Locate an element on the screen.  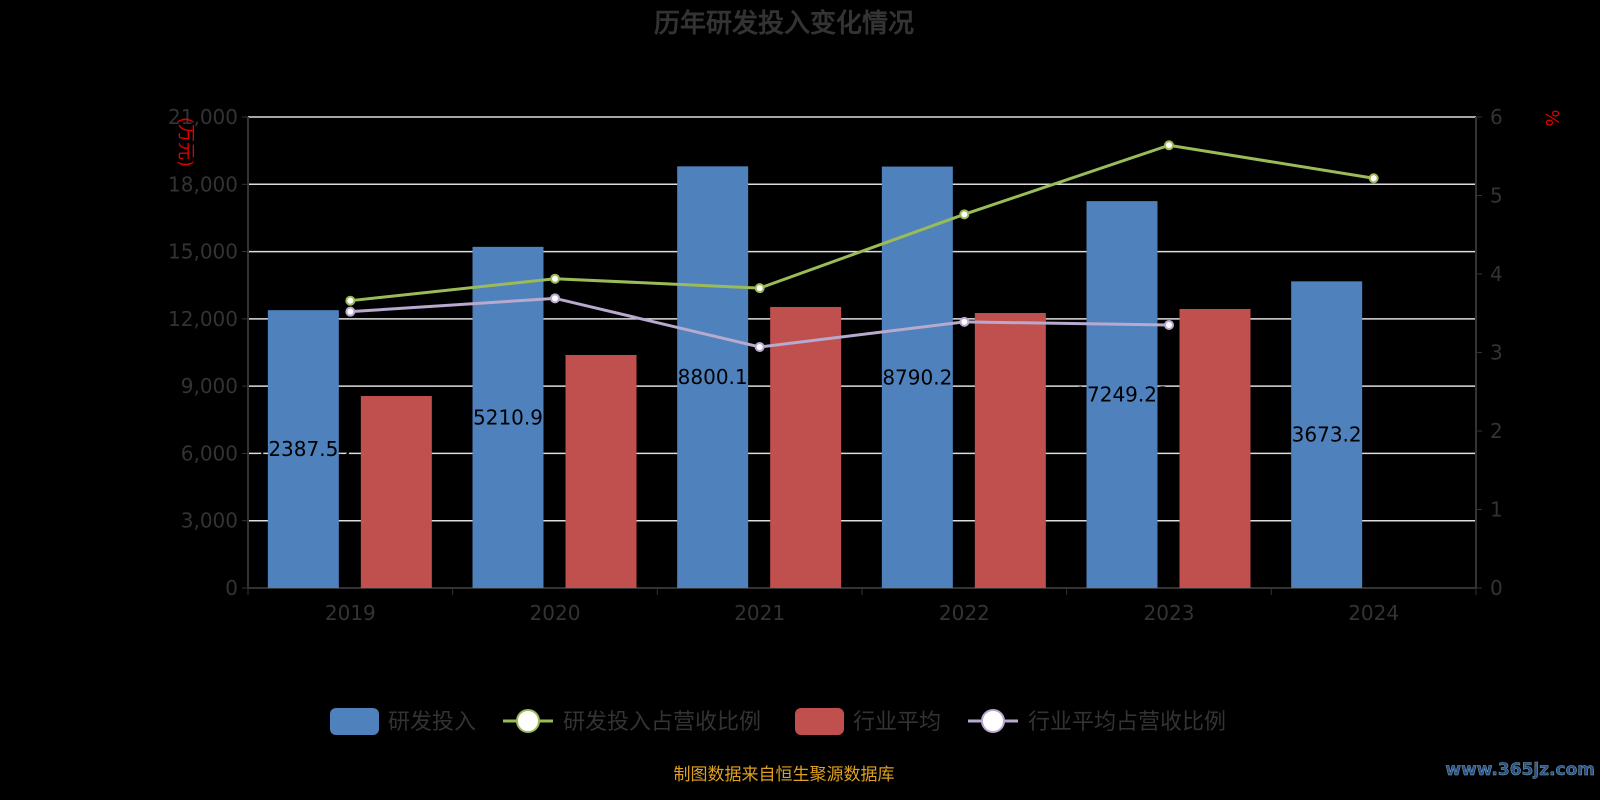
x-tick-label: 2021 is located at coordinates (759, 613).